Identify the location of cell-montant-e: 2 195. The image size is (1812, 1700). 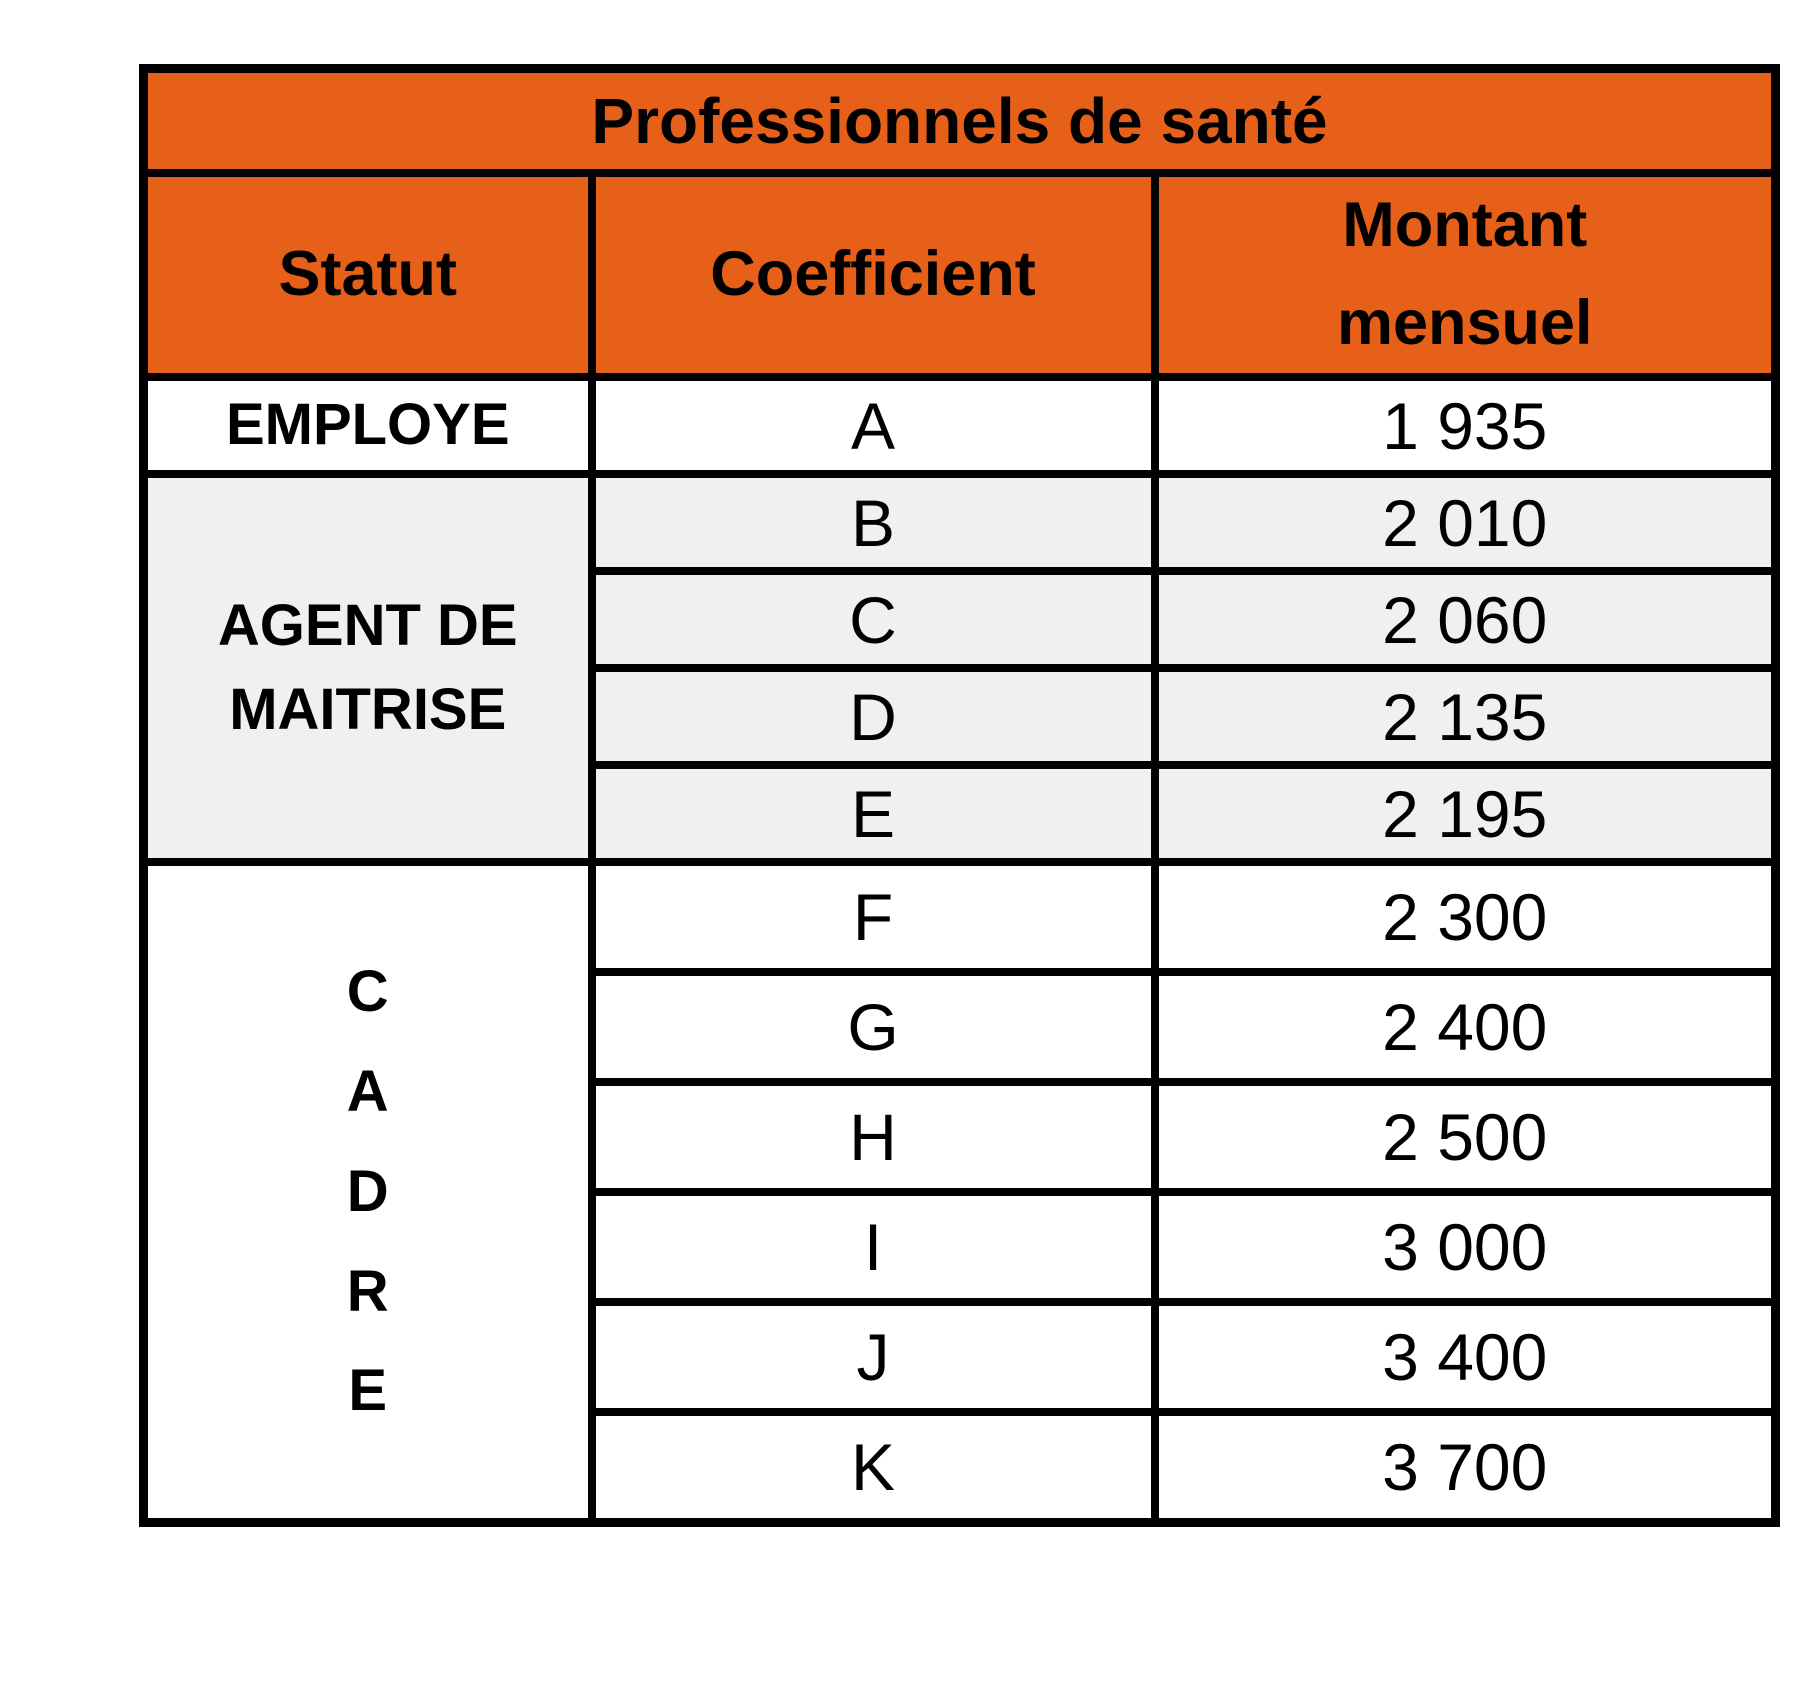
(1465, 813).